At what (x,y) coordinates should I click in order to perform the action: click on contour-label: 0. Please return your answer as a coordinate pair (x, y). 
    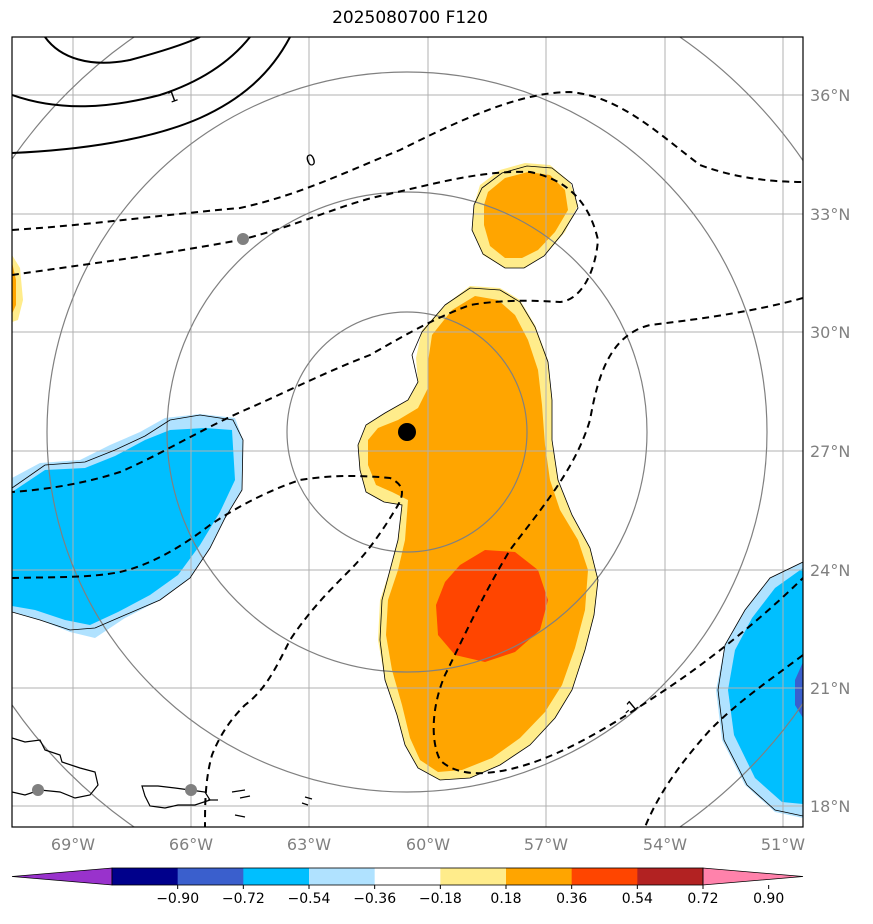
    Looking at the image, I should click on (310, 160).